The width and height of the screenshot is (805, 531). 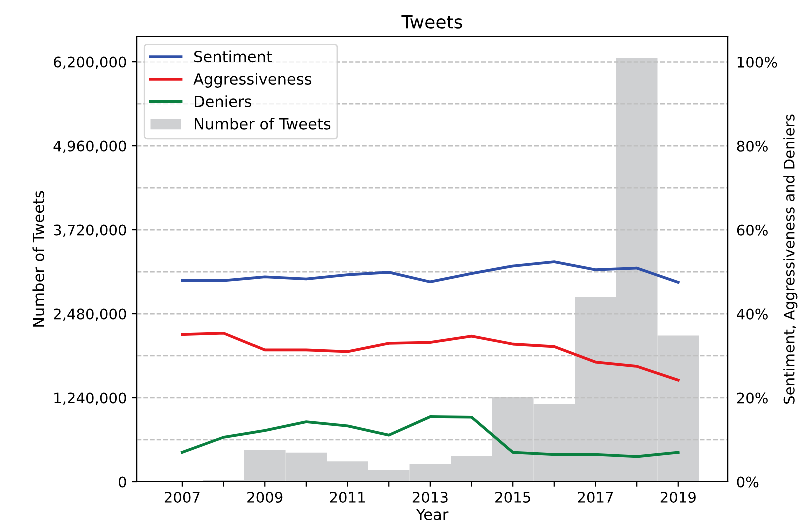 I want to click on y2-tick-label: 60%, so click(x=752, y=230).